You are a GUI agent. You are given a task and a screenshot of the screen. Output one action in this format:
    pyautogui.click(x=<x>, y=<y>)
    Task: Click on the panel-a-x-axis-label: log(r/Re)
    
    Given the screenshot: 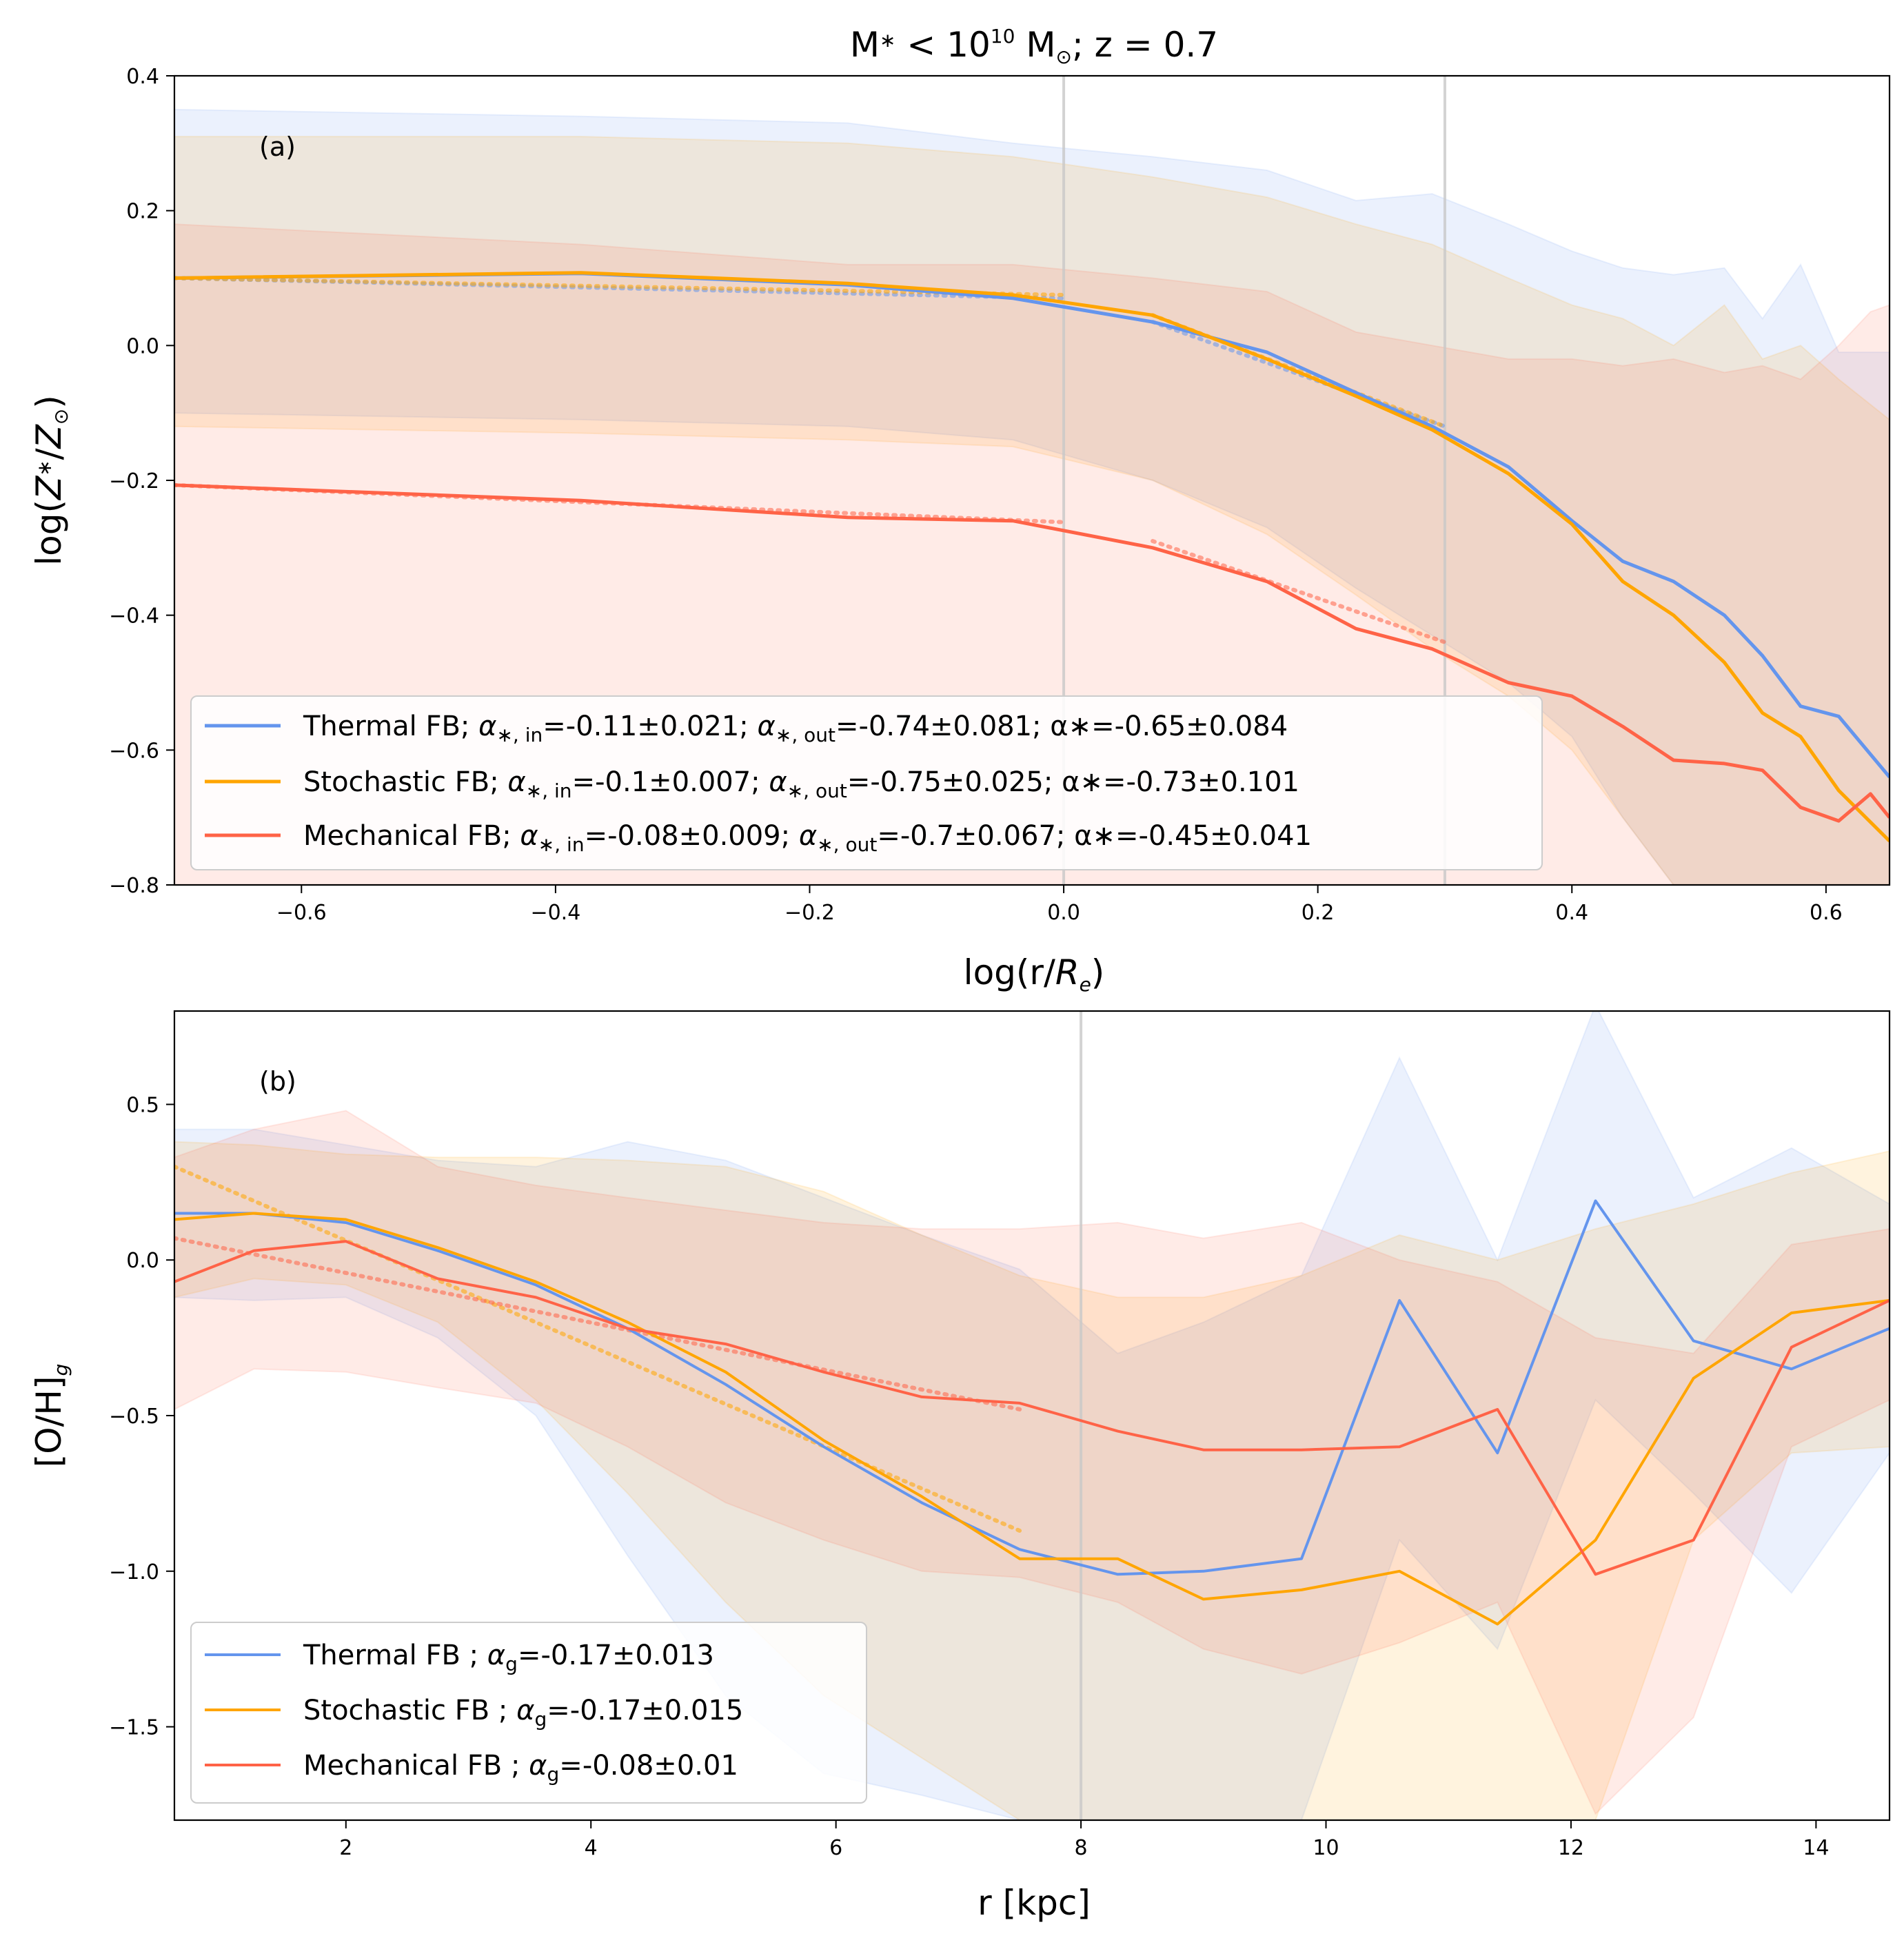 What is the action you would take?
    pyautogui.click(x=1034, y=974)
    